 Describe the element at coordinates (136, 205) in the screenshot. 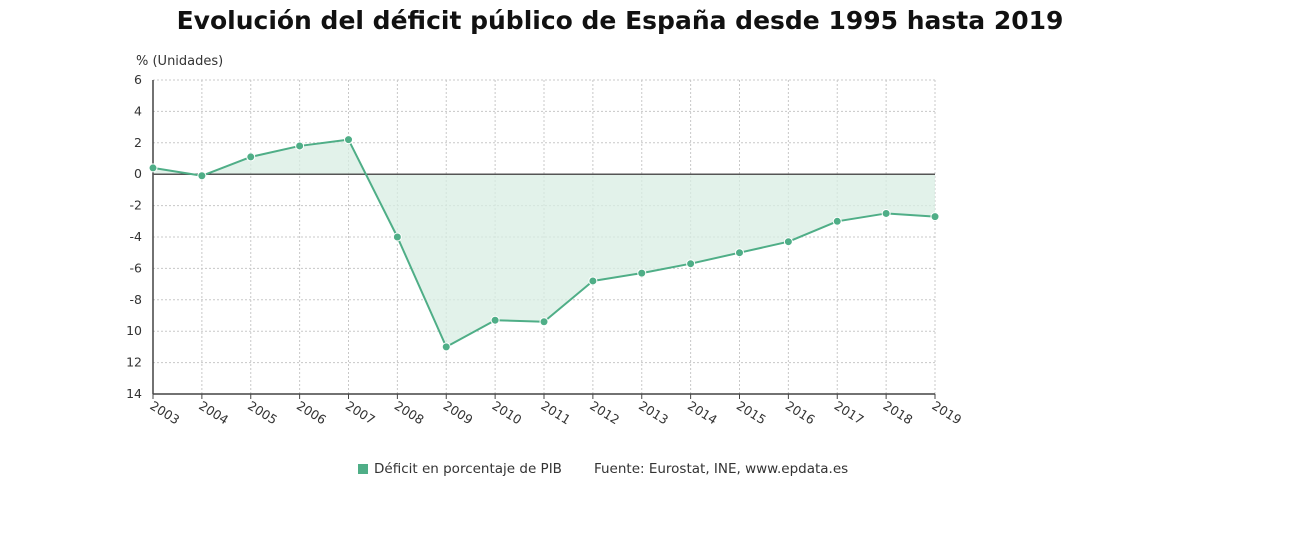

I see `y-tick-label: -2` at that location.